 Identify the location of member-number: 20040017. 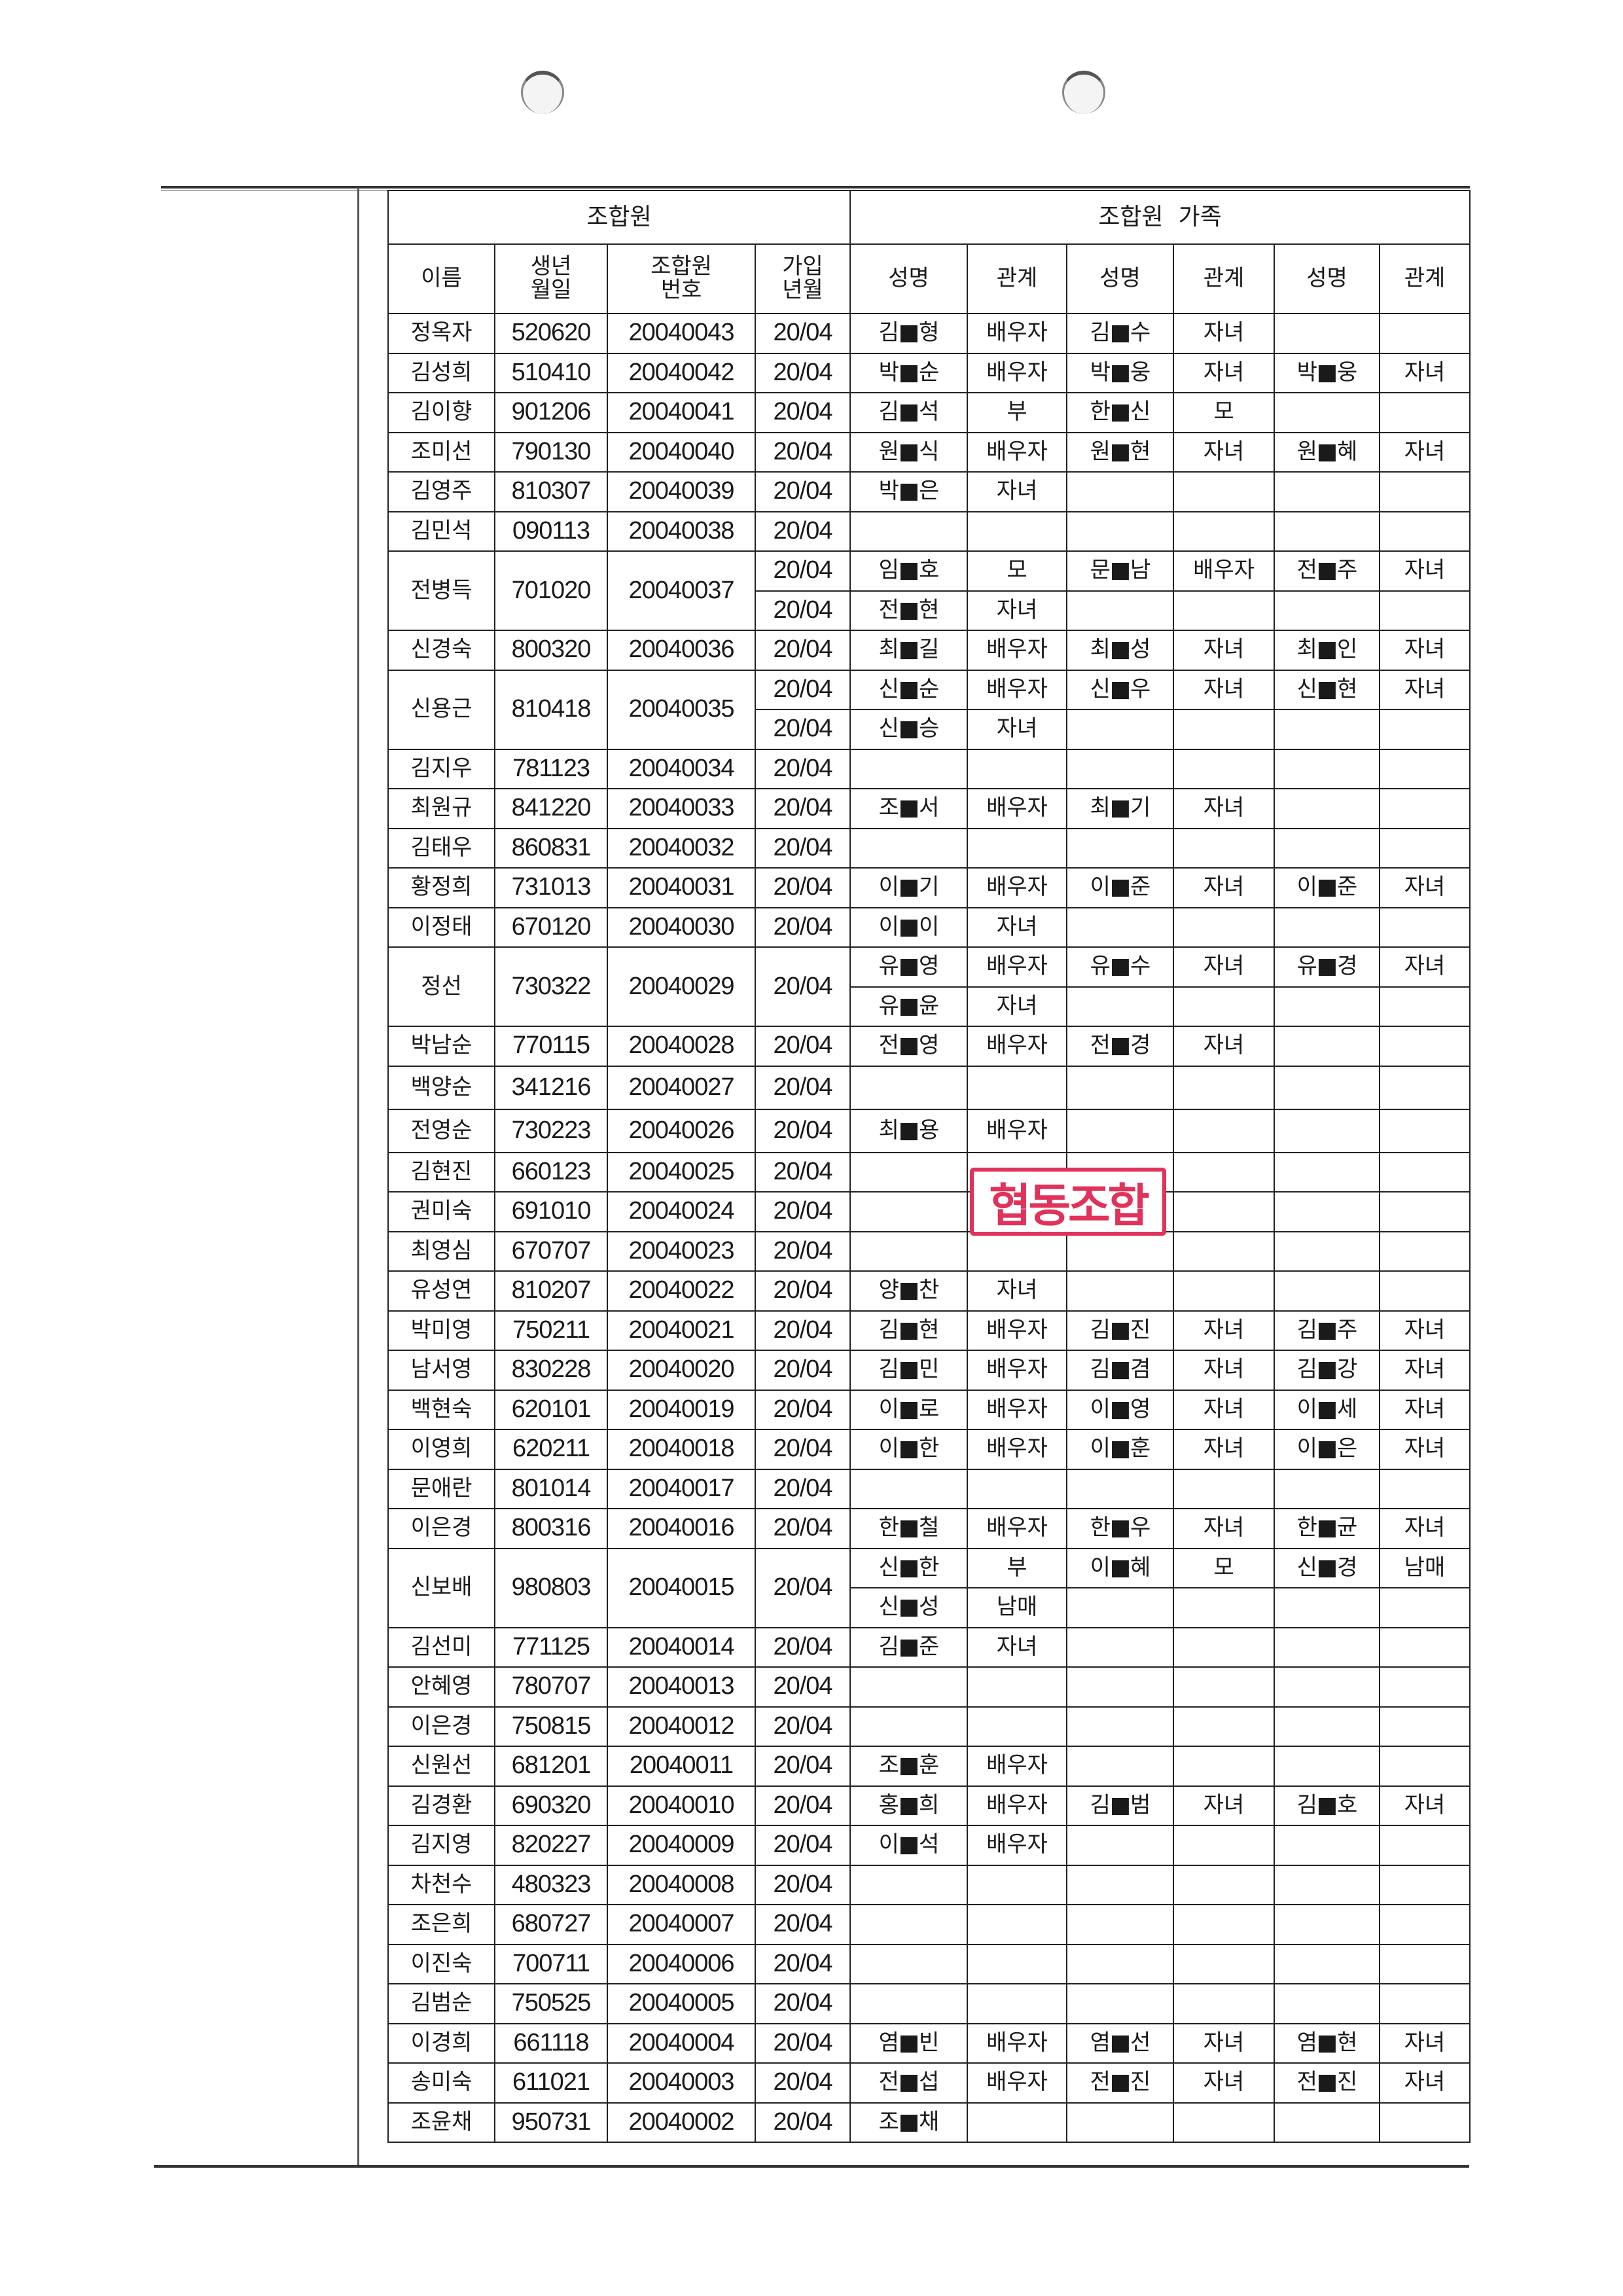
(681, 1488).